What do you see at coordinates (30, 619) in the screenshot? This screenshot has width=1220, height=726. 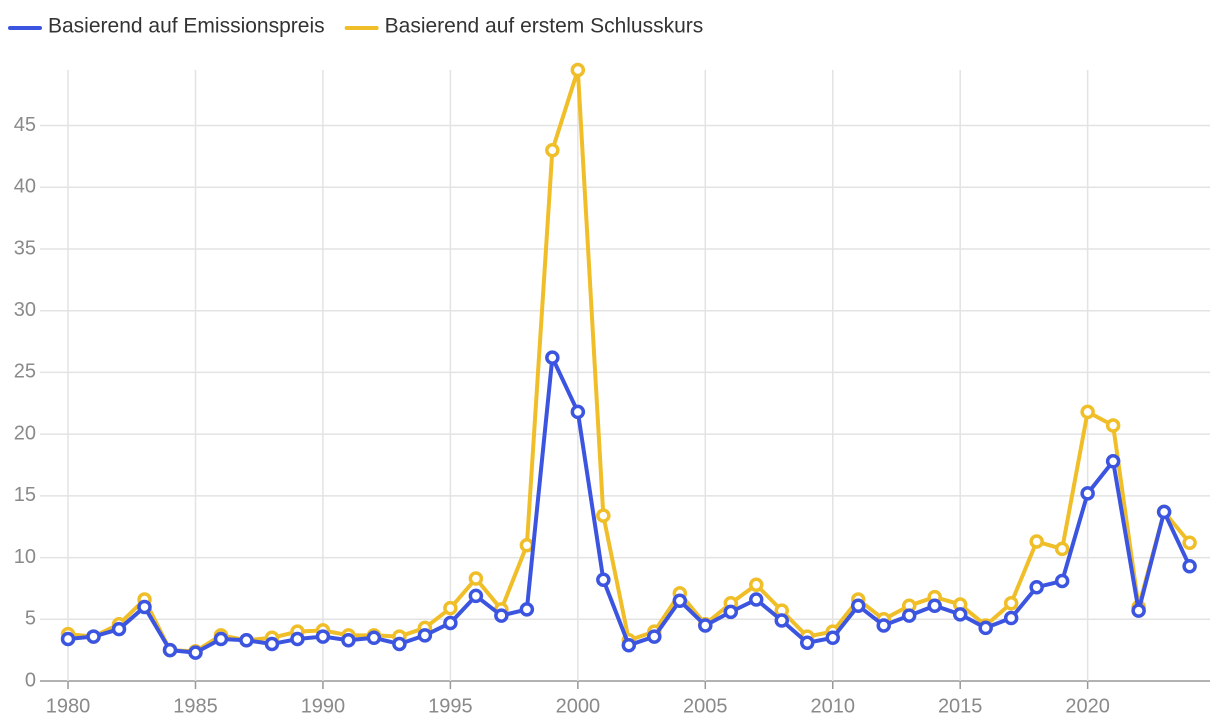 I see `y-tick-label: 5` at bounding box center [30, 619].